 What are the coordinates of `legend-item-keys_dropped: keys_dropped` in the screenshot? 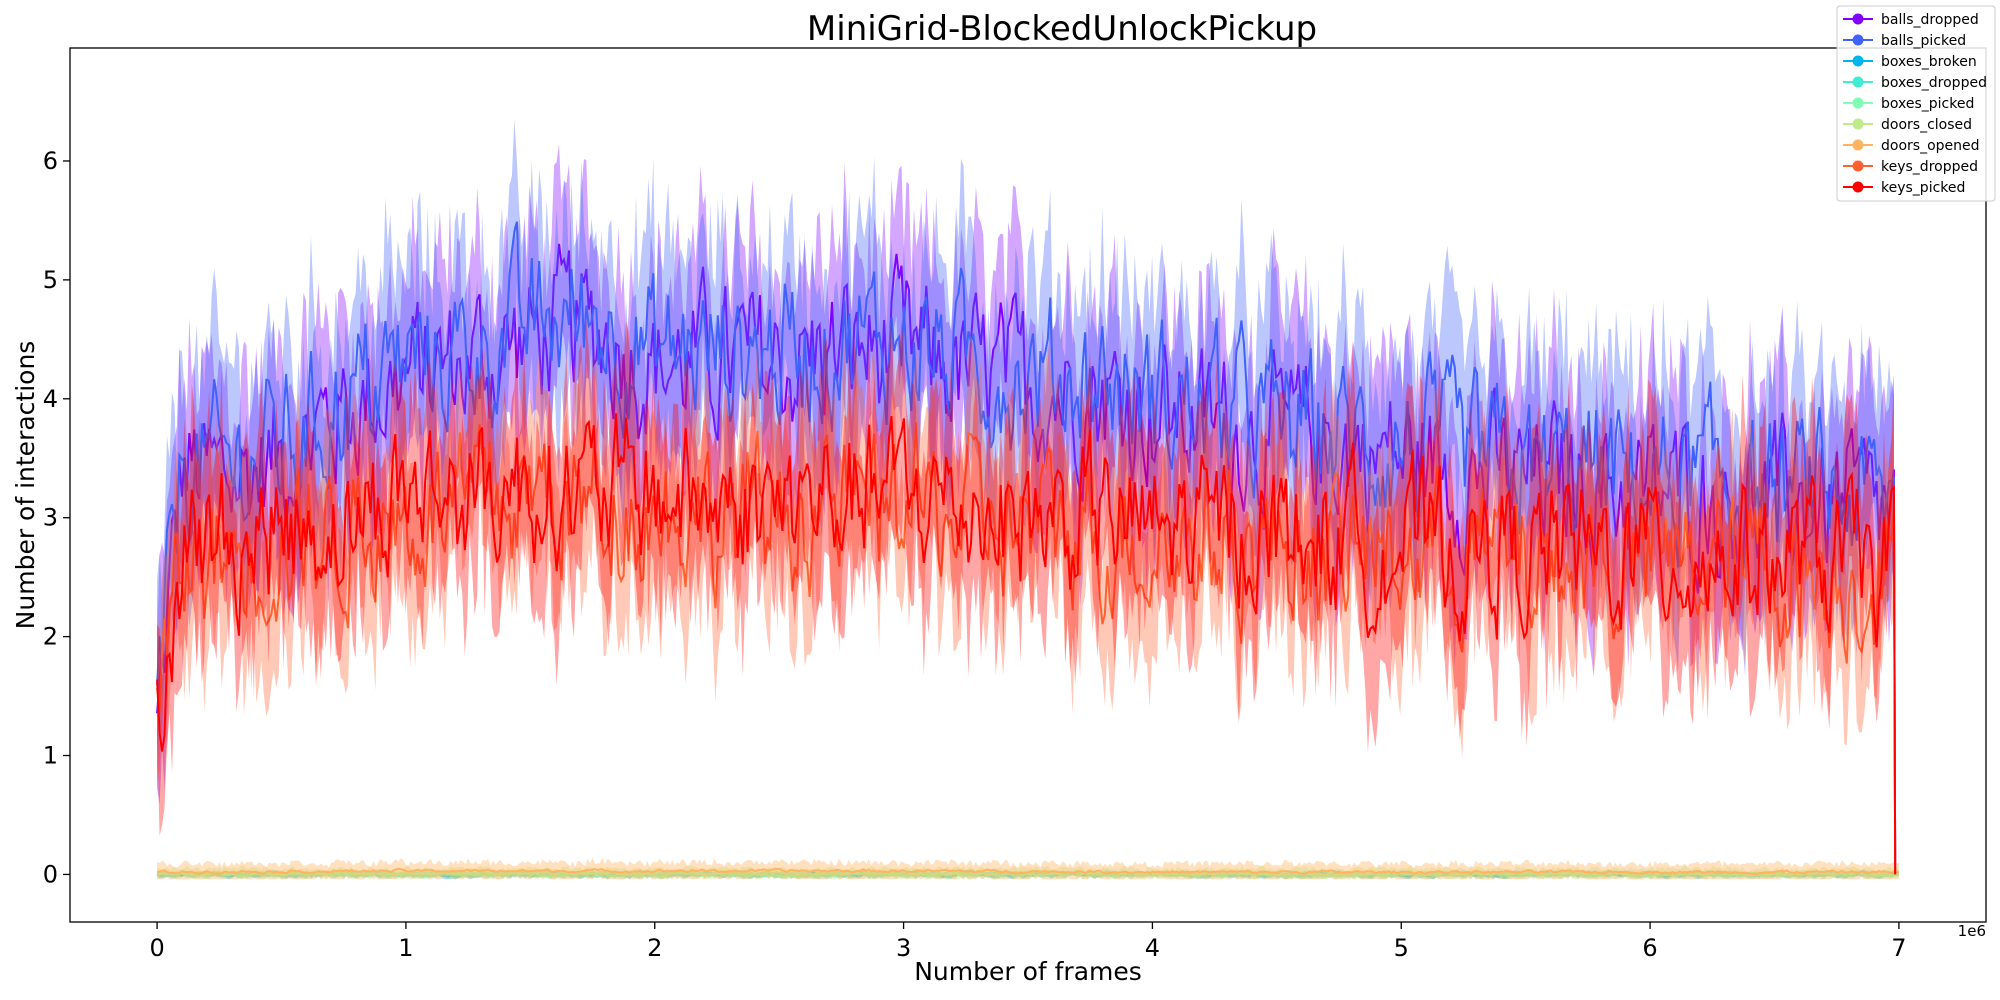 It's located at (1910, 167).